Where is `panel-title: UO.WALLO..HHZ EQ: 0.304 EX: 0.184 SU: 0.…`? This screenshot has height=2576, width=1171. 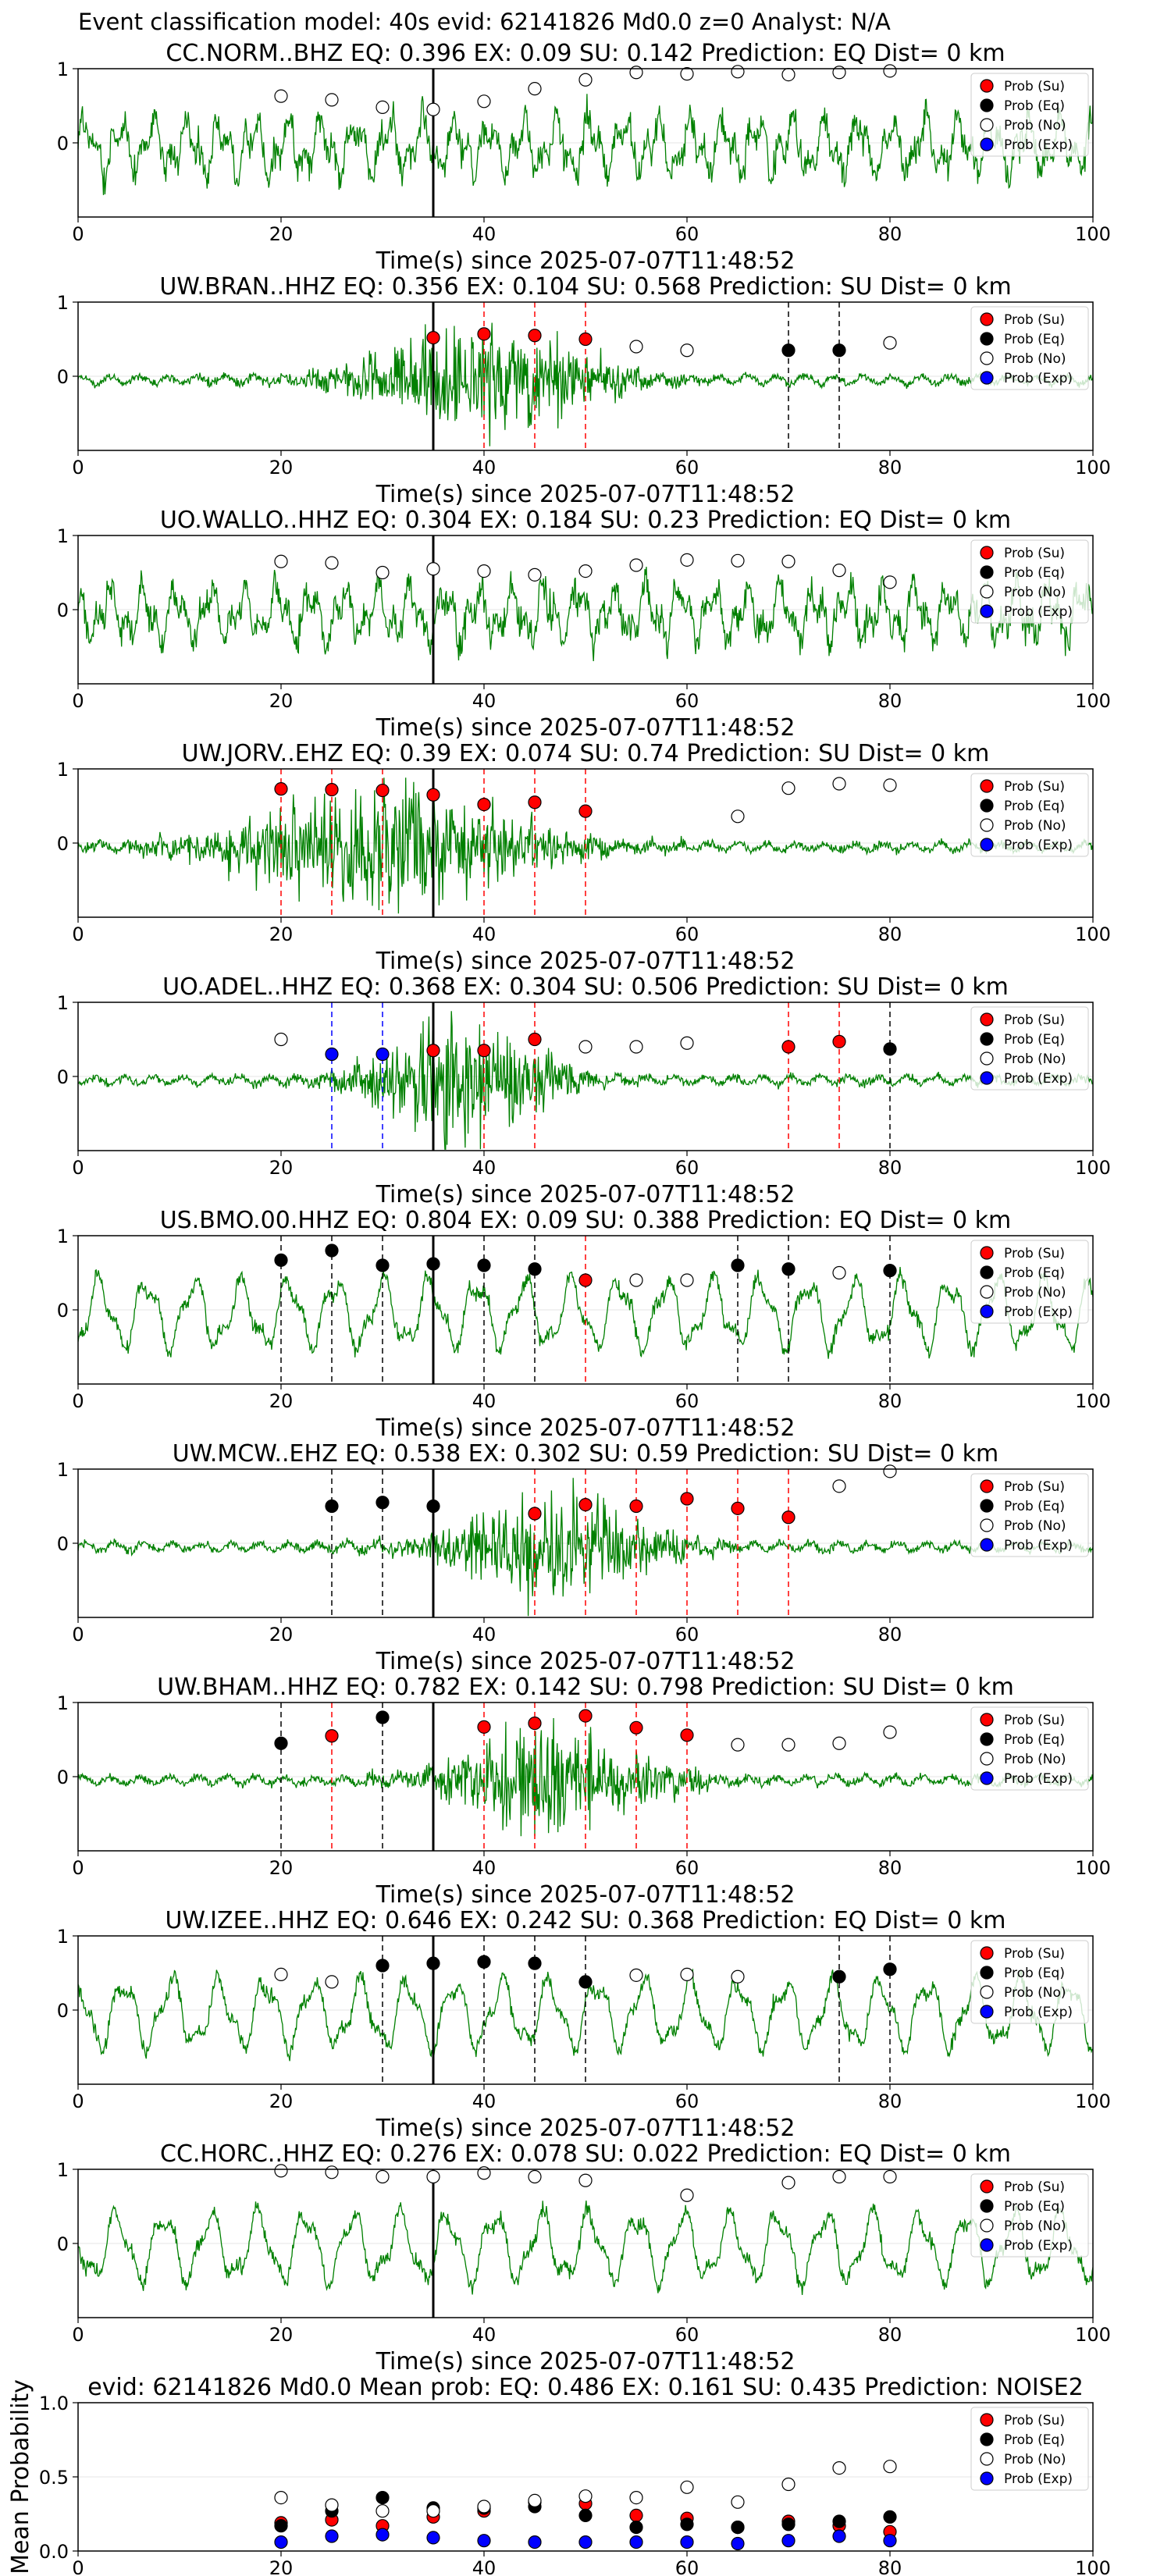
panel-title: UO.WALLO..HHZ EQ: 0.304 EX: 0.184 SU: 0.… is located at coordinates (585, 520).